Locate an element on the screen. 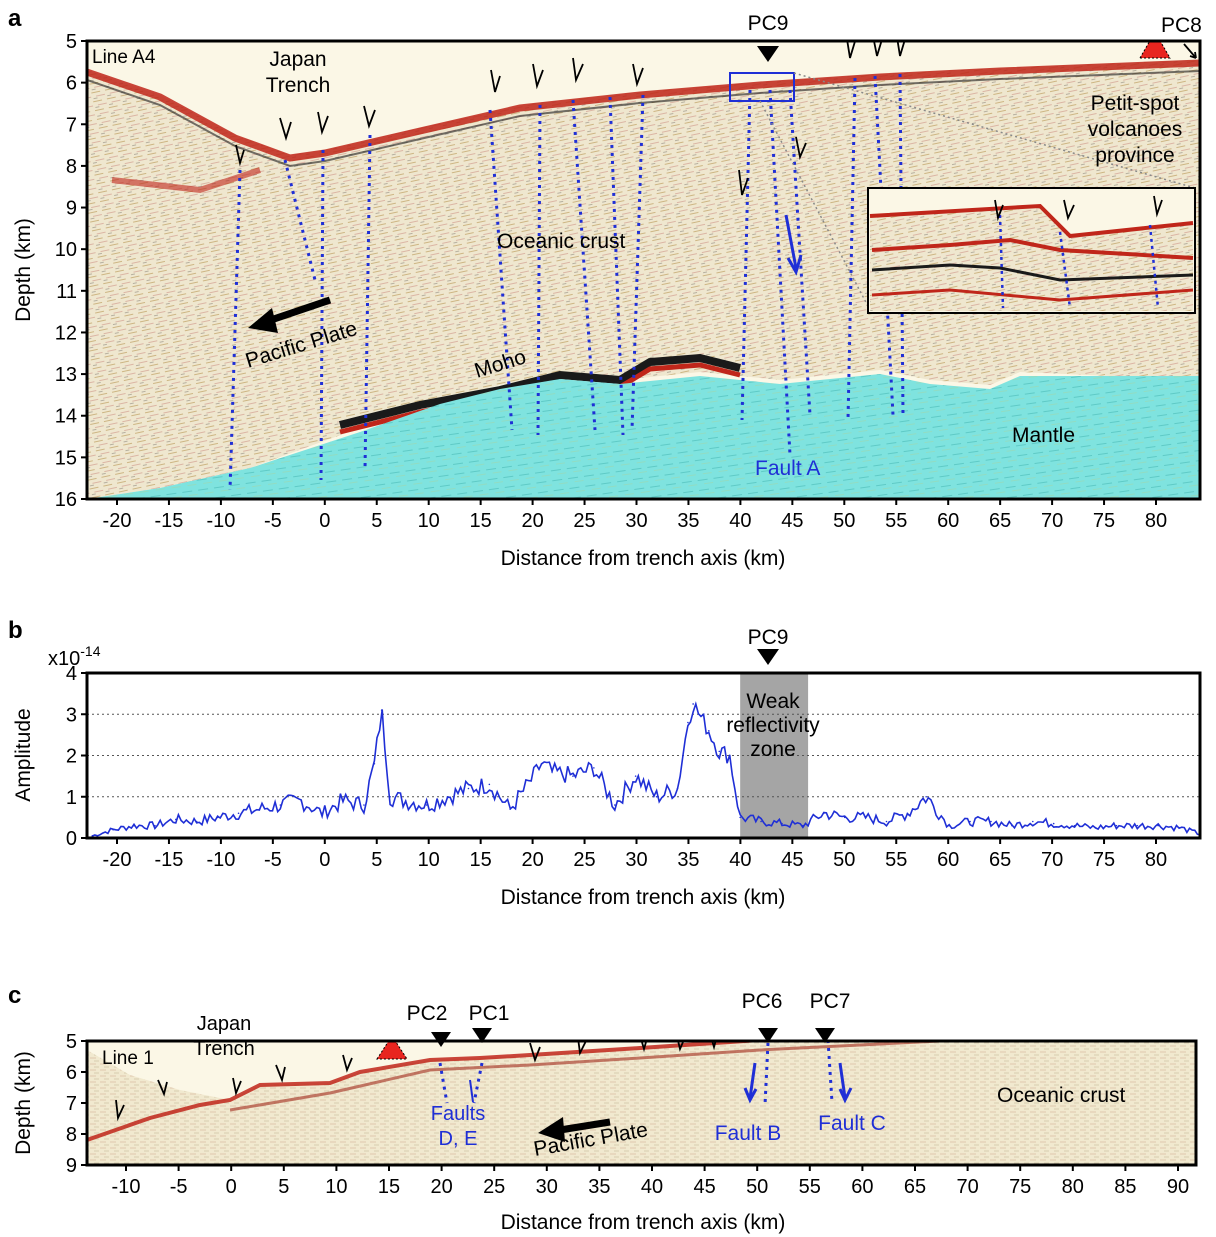 The image size is (1216, 1237). oceanic-crust-label-c: Oceanic crust is located at coordinates (1061, 1095).